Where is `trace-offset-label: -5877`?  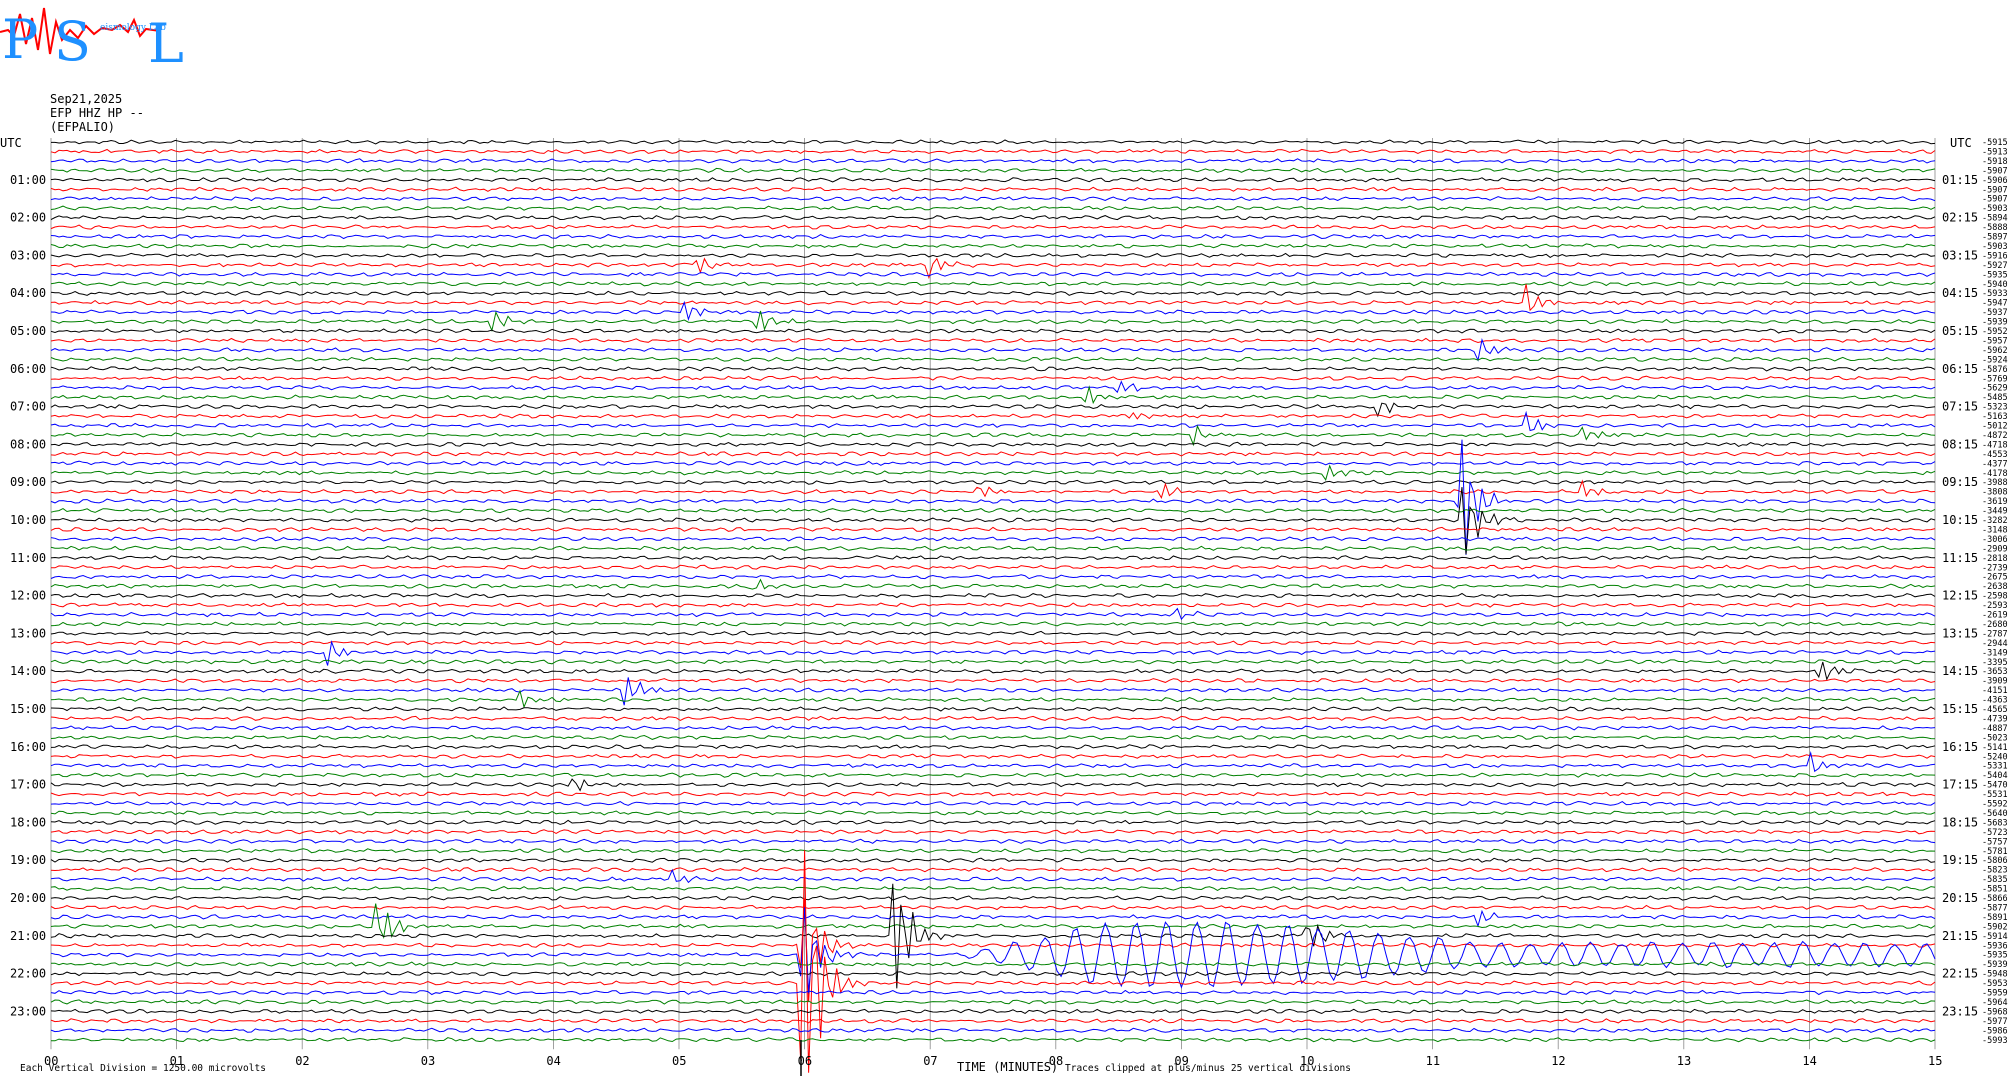 trace-offset-label: -5877 is located at coordinates (1995, 908).